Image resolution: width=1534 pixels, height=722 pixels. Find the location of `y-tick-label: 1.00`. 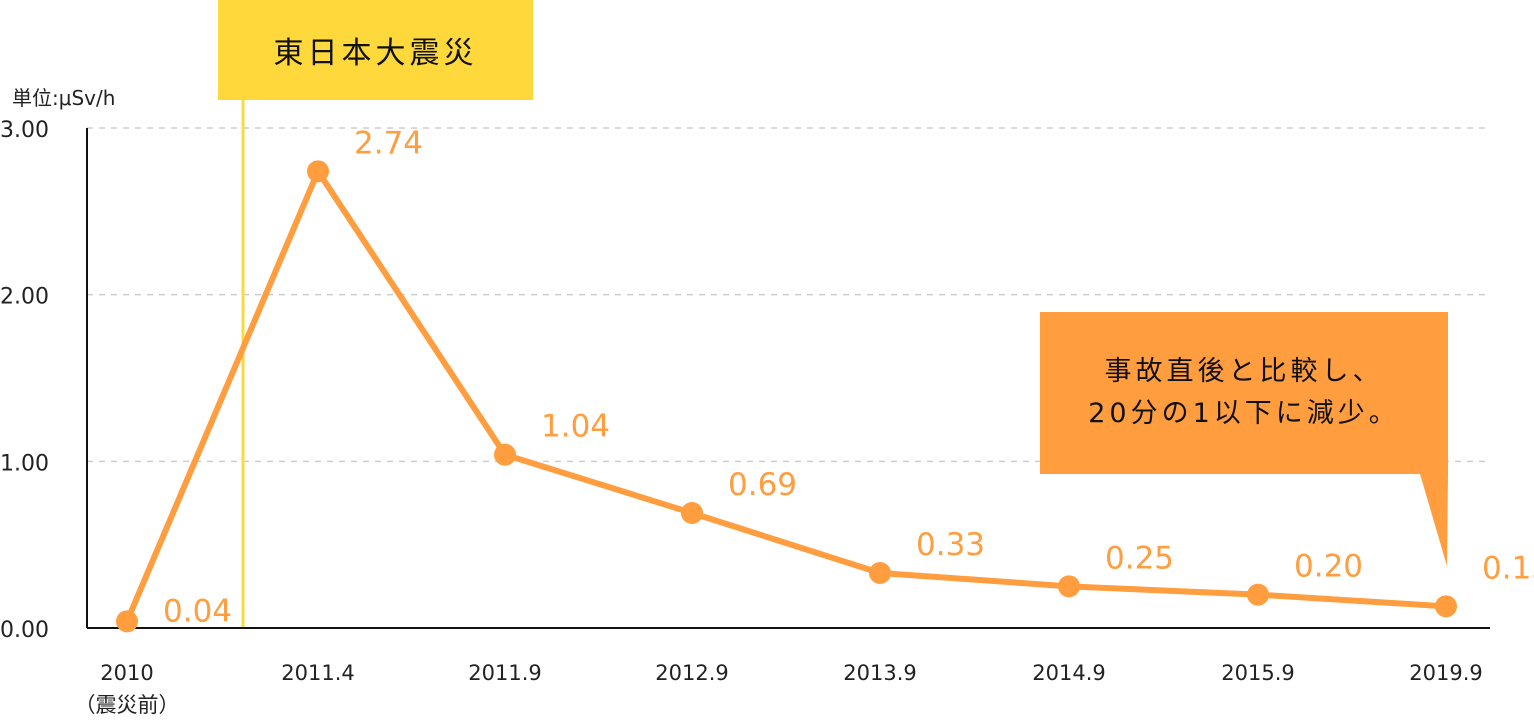

y-tick-label: 1.00 is located at coordinates (24, 463).